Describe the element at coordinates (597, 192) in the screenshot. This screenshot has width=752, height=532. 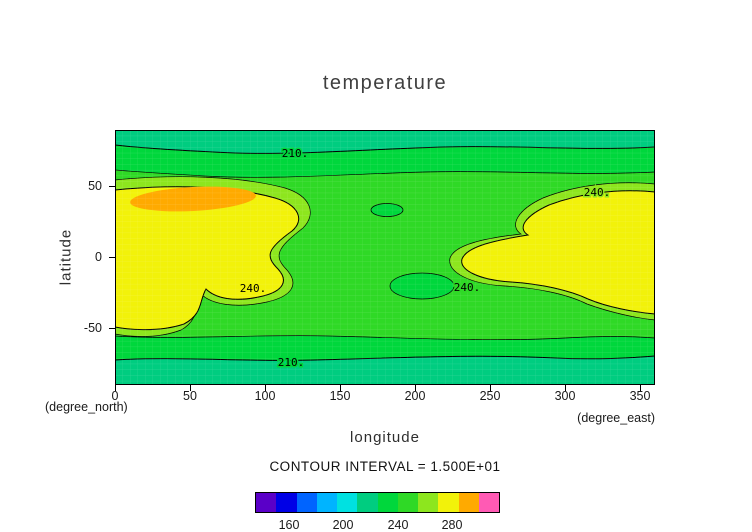
I see `contour-label-240-east-top: 240.` at that location.